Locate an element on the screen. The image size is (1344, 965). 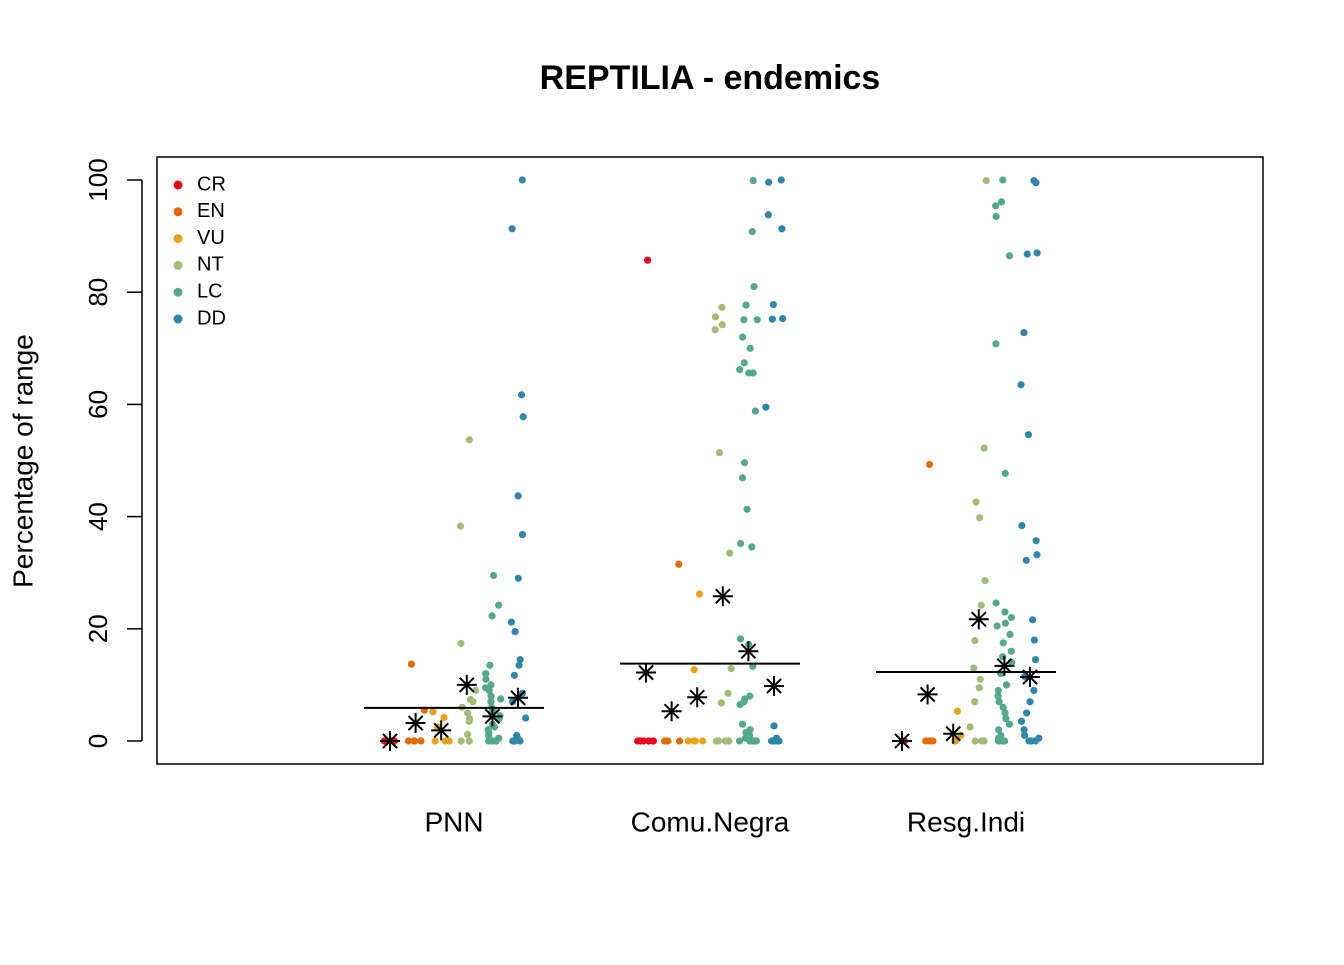
legend-label: VU is located at coordinates (211, 238).